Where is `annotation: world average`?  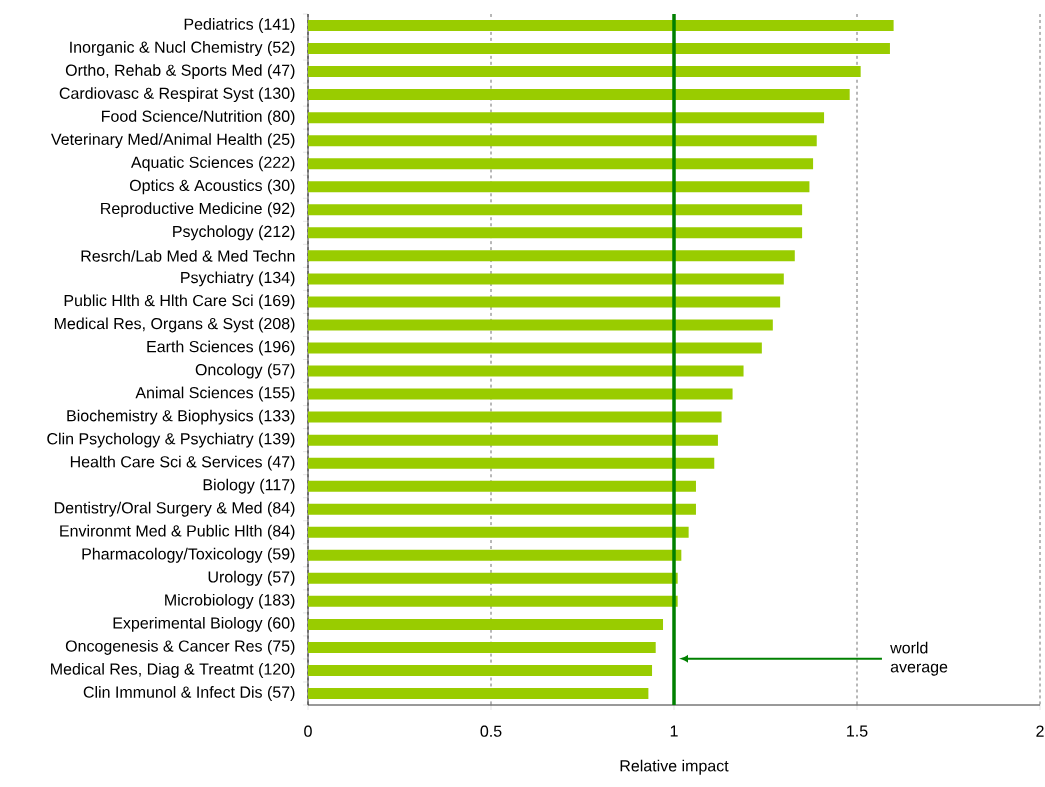 annotation: world average is located at coordinates (919, 658).